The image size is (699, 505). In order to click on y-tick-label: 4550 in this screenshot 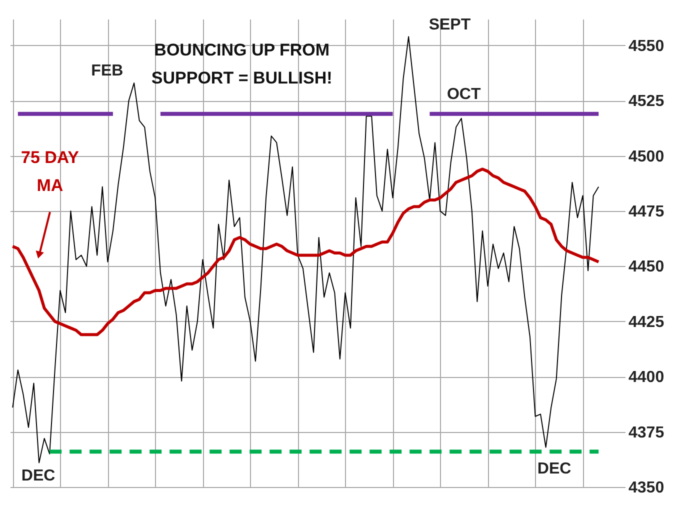, I will do `click(646, 46)`.